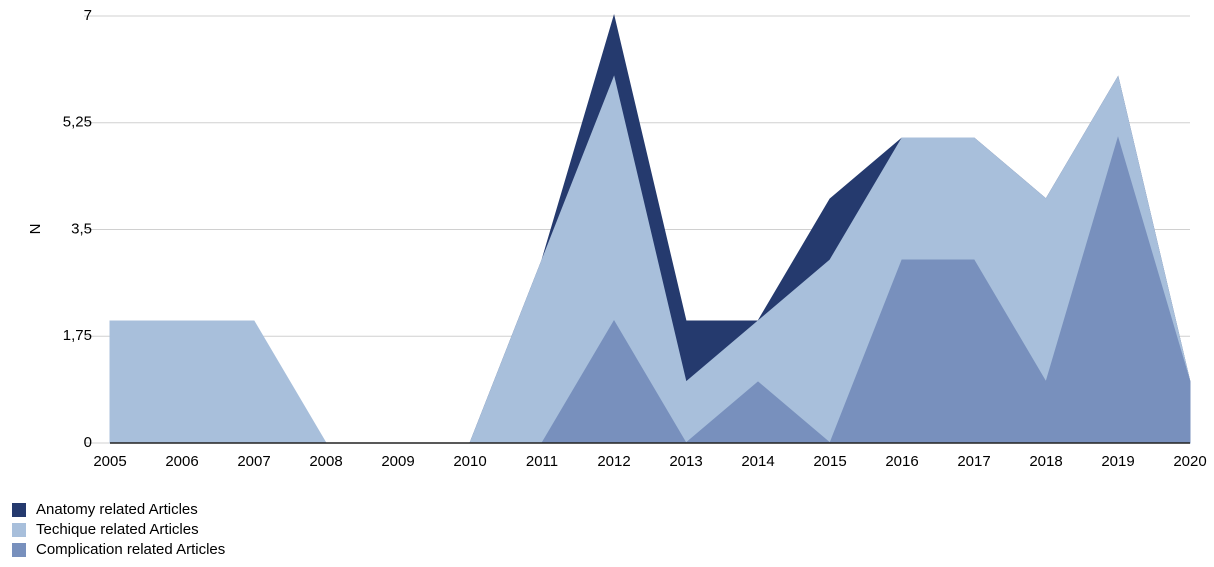 The image size is (1214, 567). I want to click on legend-label: Techique related Articles, so click(117, 529).